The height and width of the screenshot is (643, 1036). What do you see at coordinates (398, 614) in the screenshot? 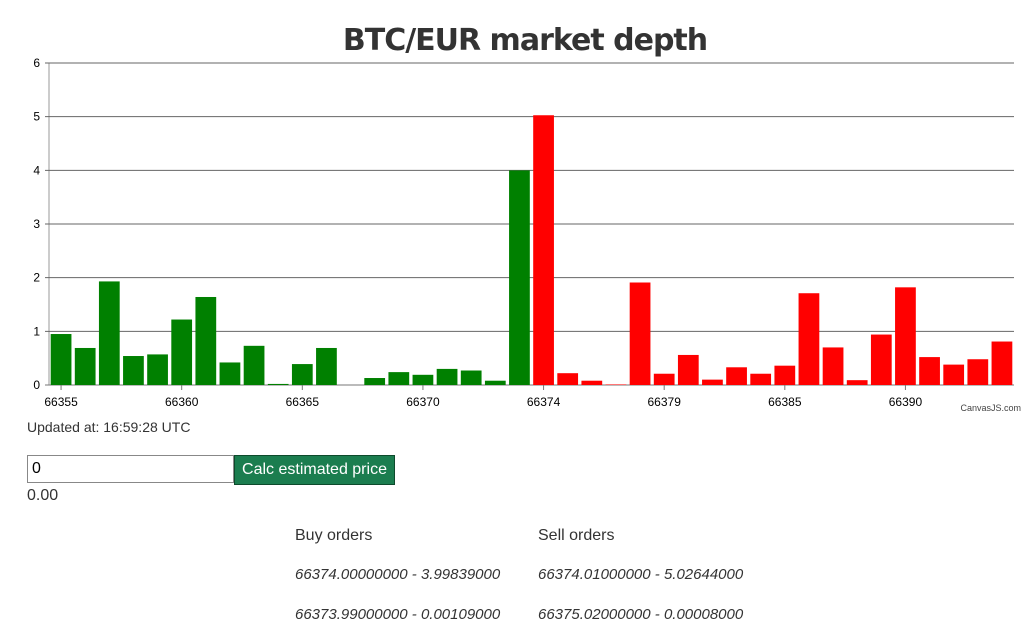
I see `buy-order-row: 66373.99000000 - 0.00109000` at bounding box center [398, 614].